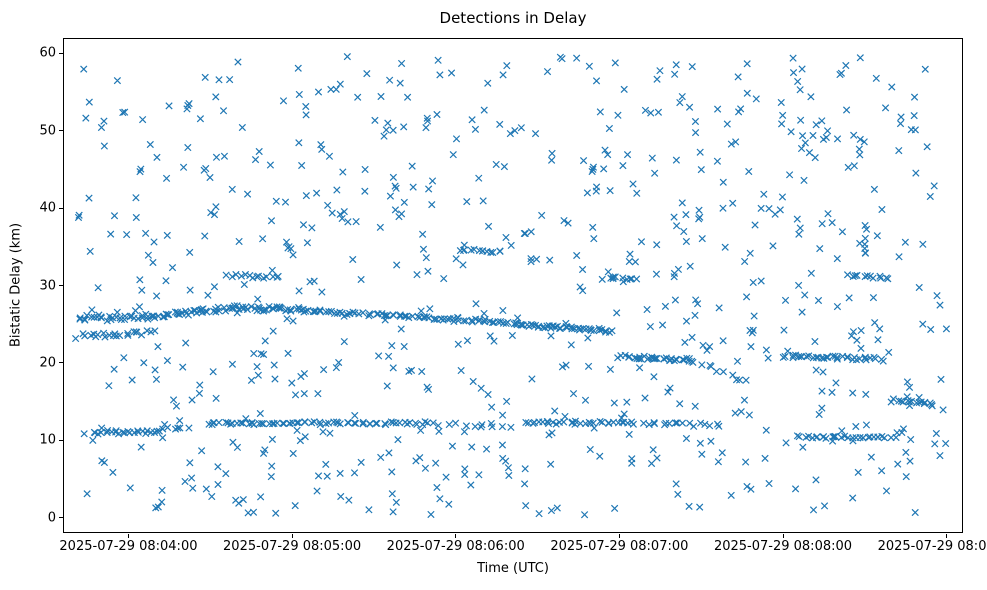 This screenshot has height=590, width=987. I want to click on y-tick-label: 20, so click(47, 363).